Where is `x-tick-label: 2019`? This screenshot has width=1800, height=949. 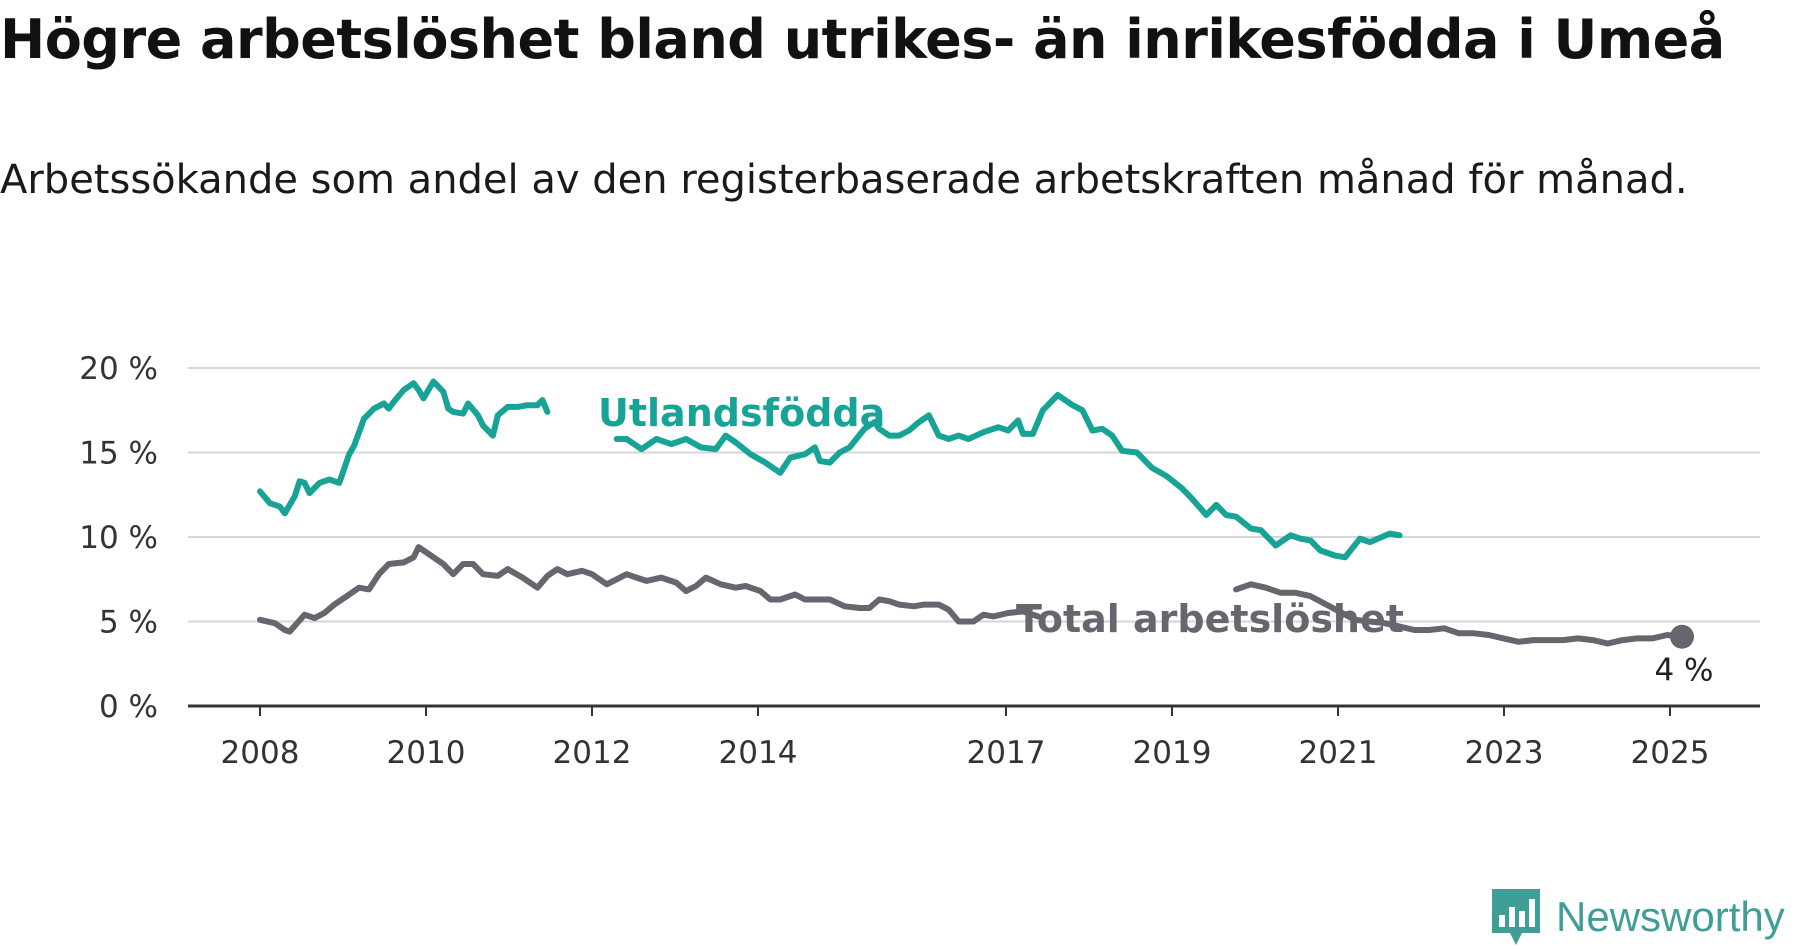
x-tick-label: 2019 is located at coordinates (1172, 753).